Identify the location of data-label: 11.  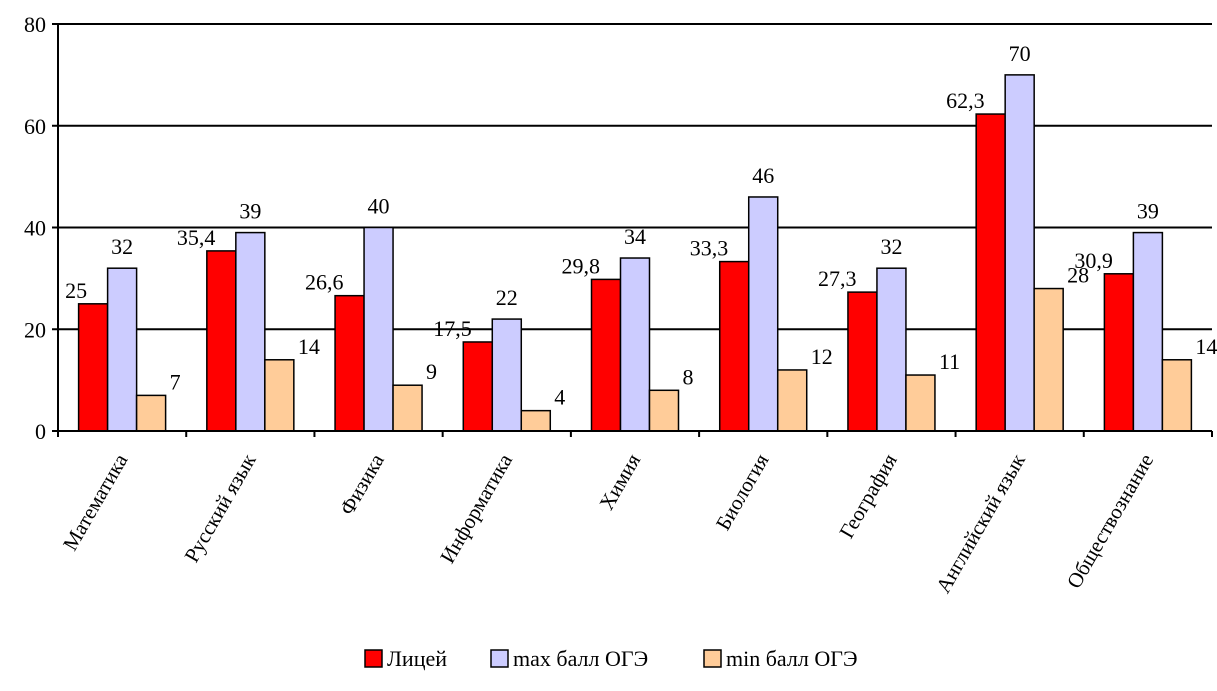
(949, 361).